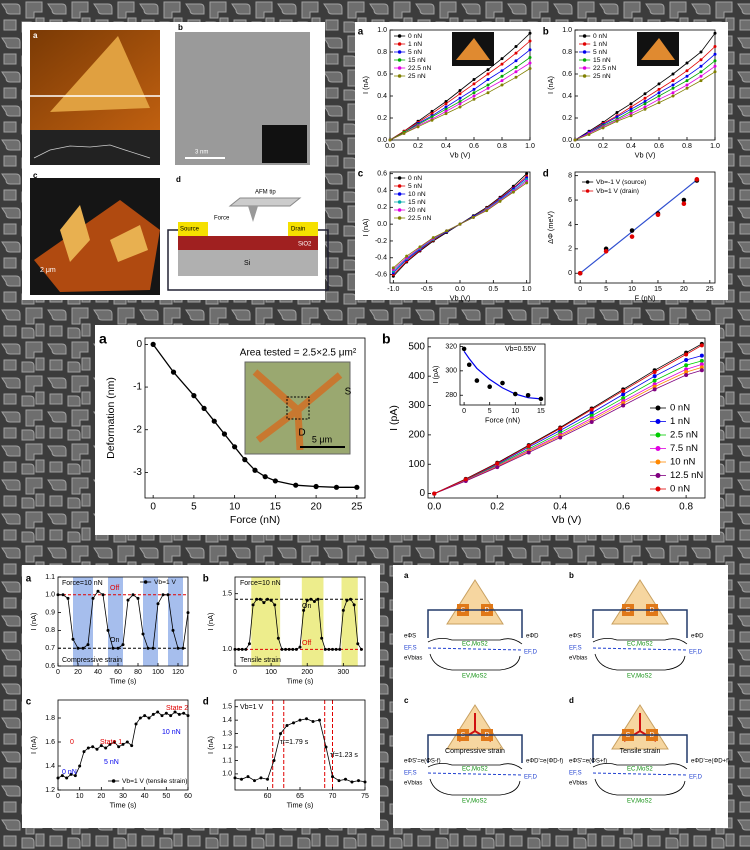 This screenshot has height=850, width=750. I want to click on x-tick-label: 0, so click(58, 672).